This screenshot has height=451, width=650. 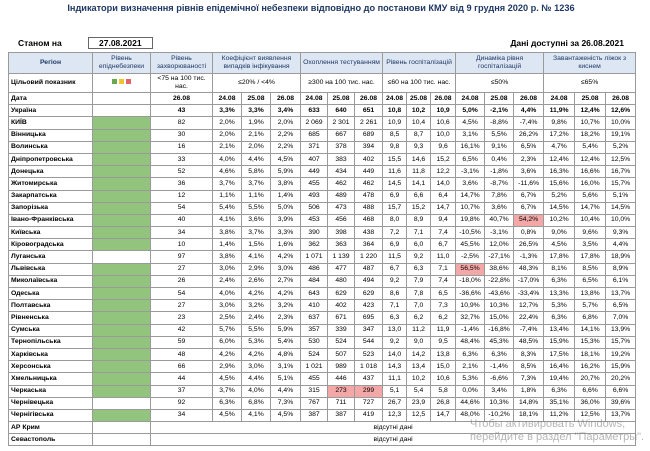 I want to click on cell: 14,2, so click(x=419, y=354).